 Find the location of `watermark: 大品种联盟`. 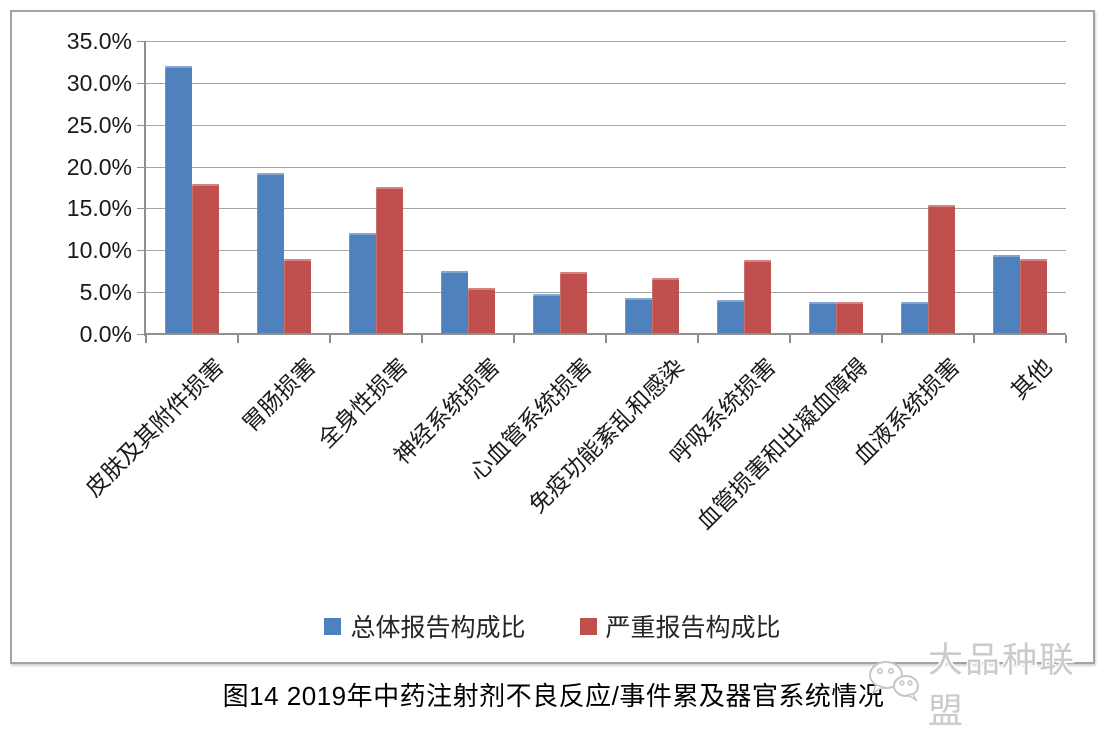

watermark: 大品种联盟 is located at coordinates (986, 683).